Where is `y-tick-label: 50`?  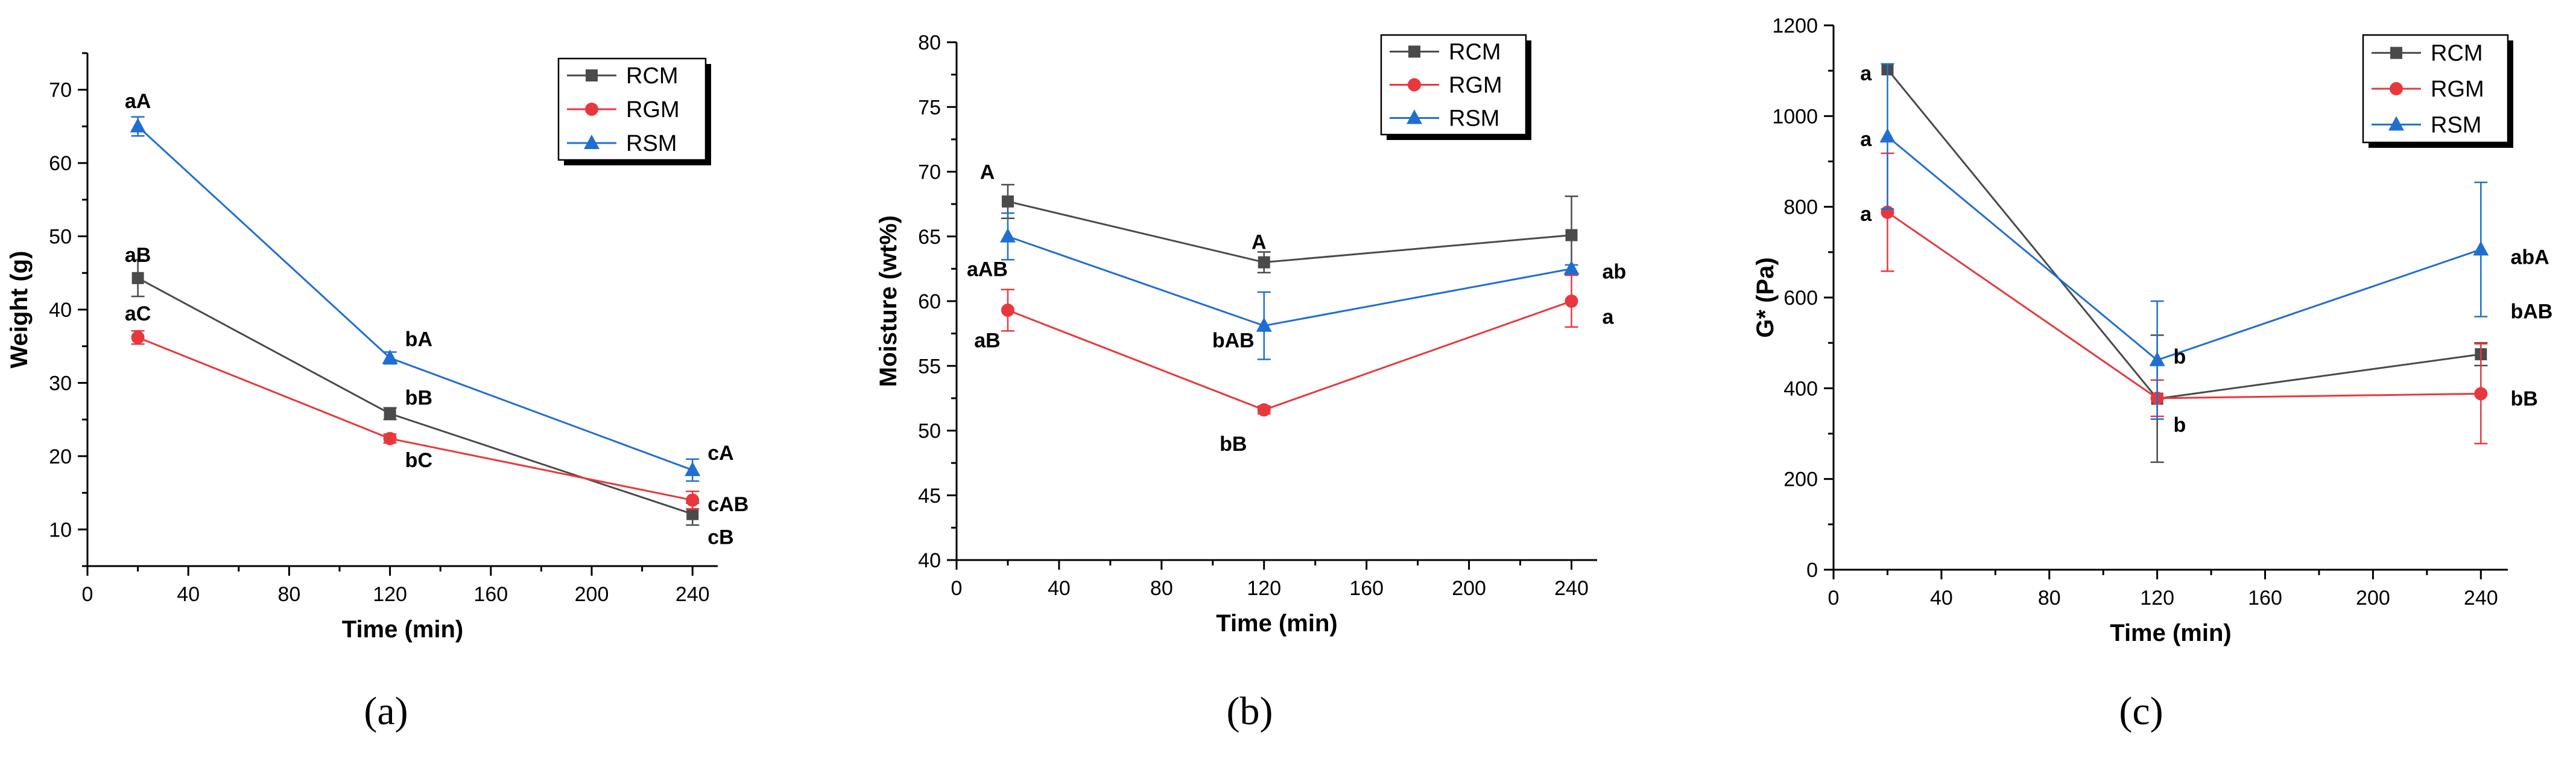
y-tick-label: 50 is located at coordinates (929, 431).